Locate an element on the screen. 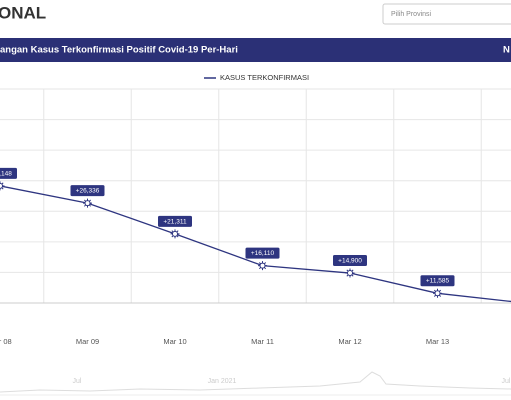 Image resolution: width=511 pixels, height=400 pixels. value-label: +14,900 is located at coordinates (350, 260).